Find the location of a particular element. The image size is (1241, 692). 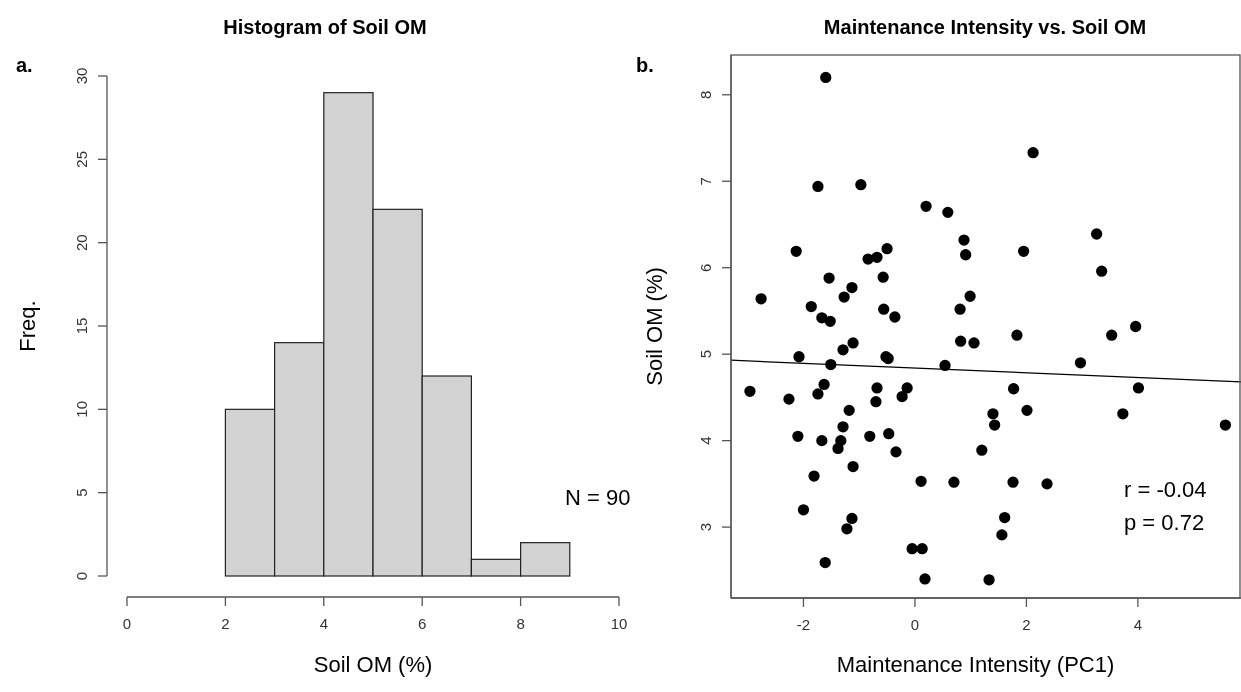

x-axis-title: Soil OM (%) is located at coordinates (373, 664).